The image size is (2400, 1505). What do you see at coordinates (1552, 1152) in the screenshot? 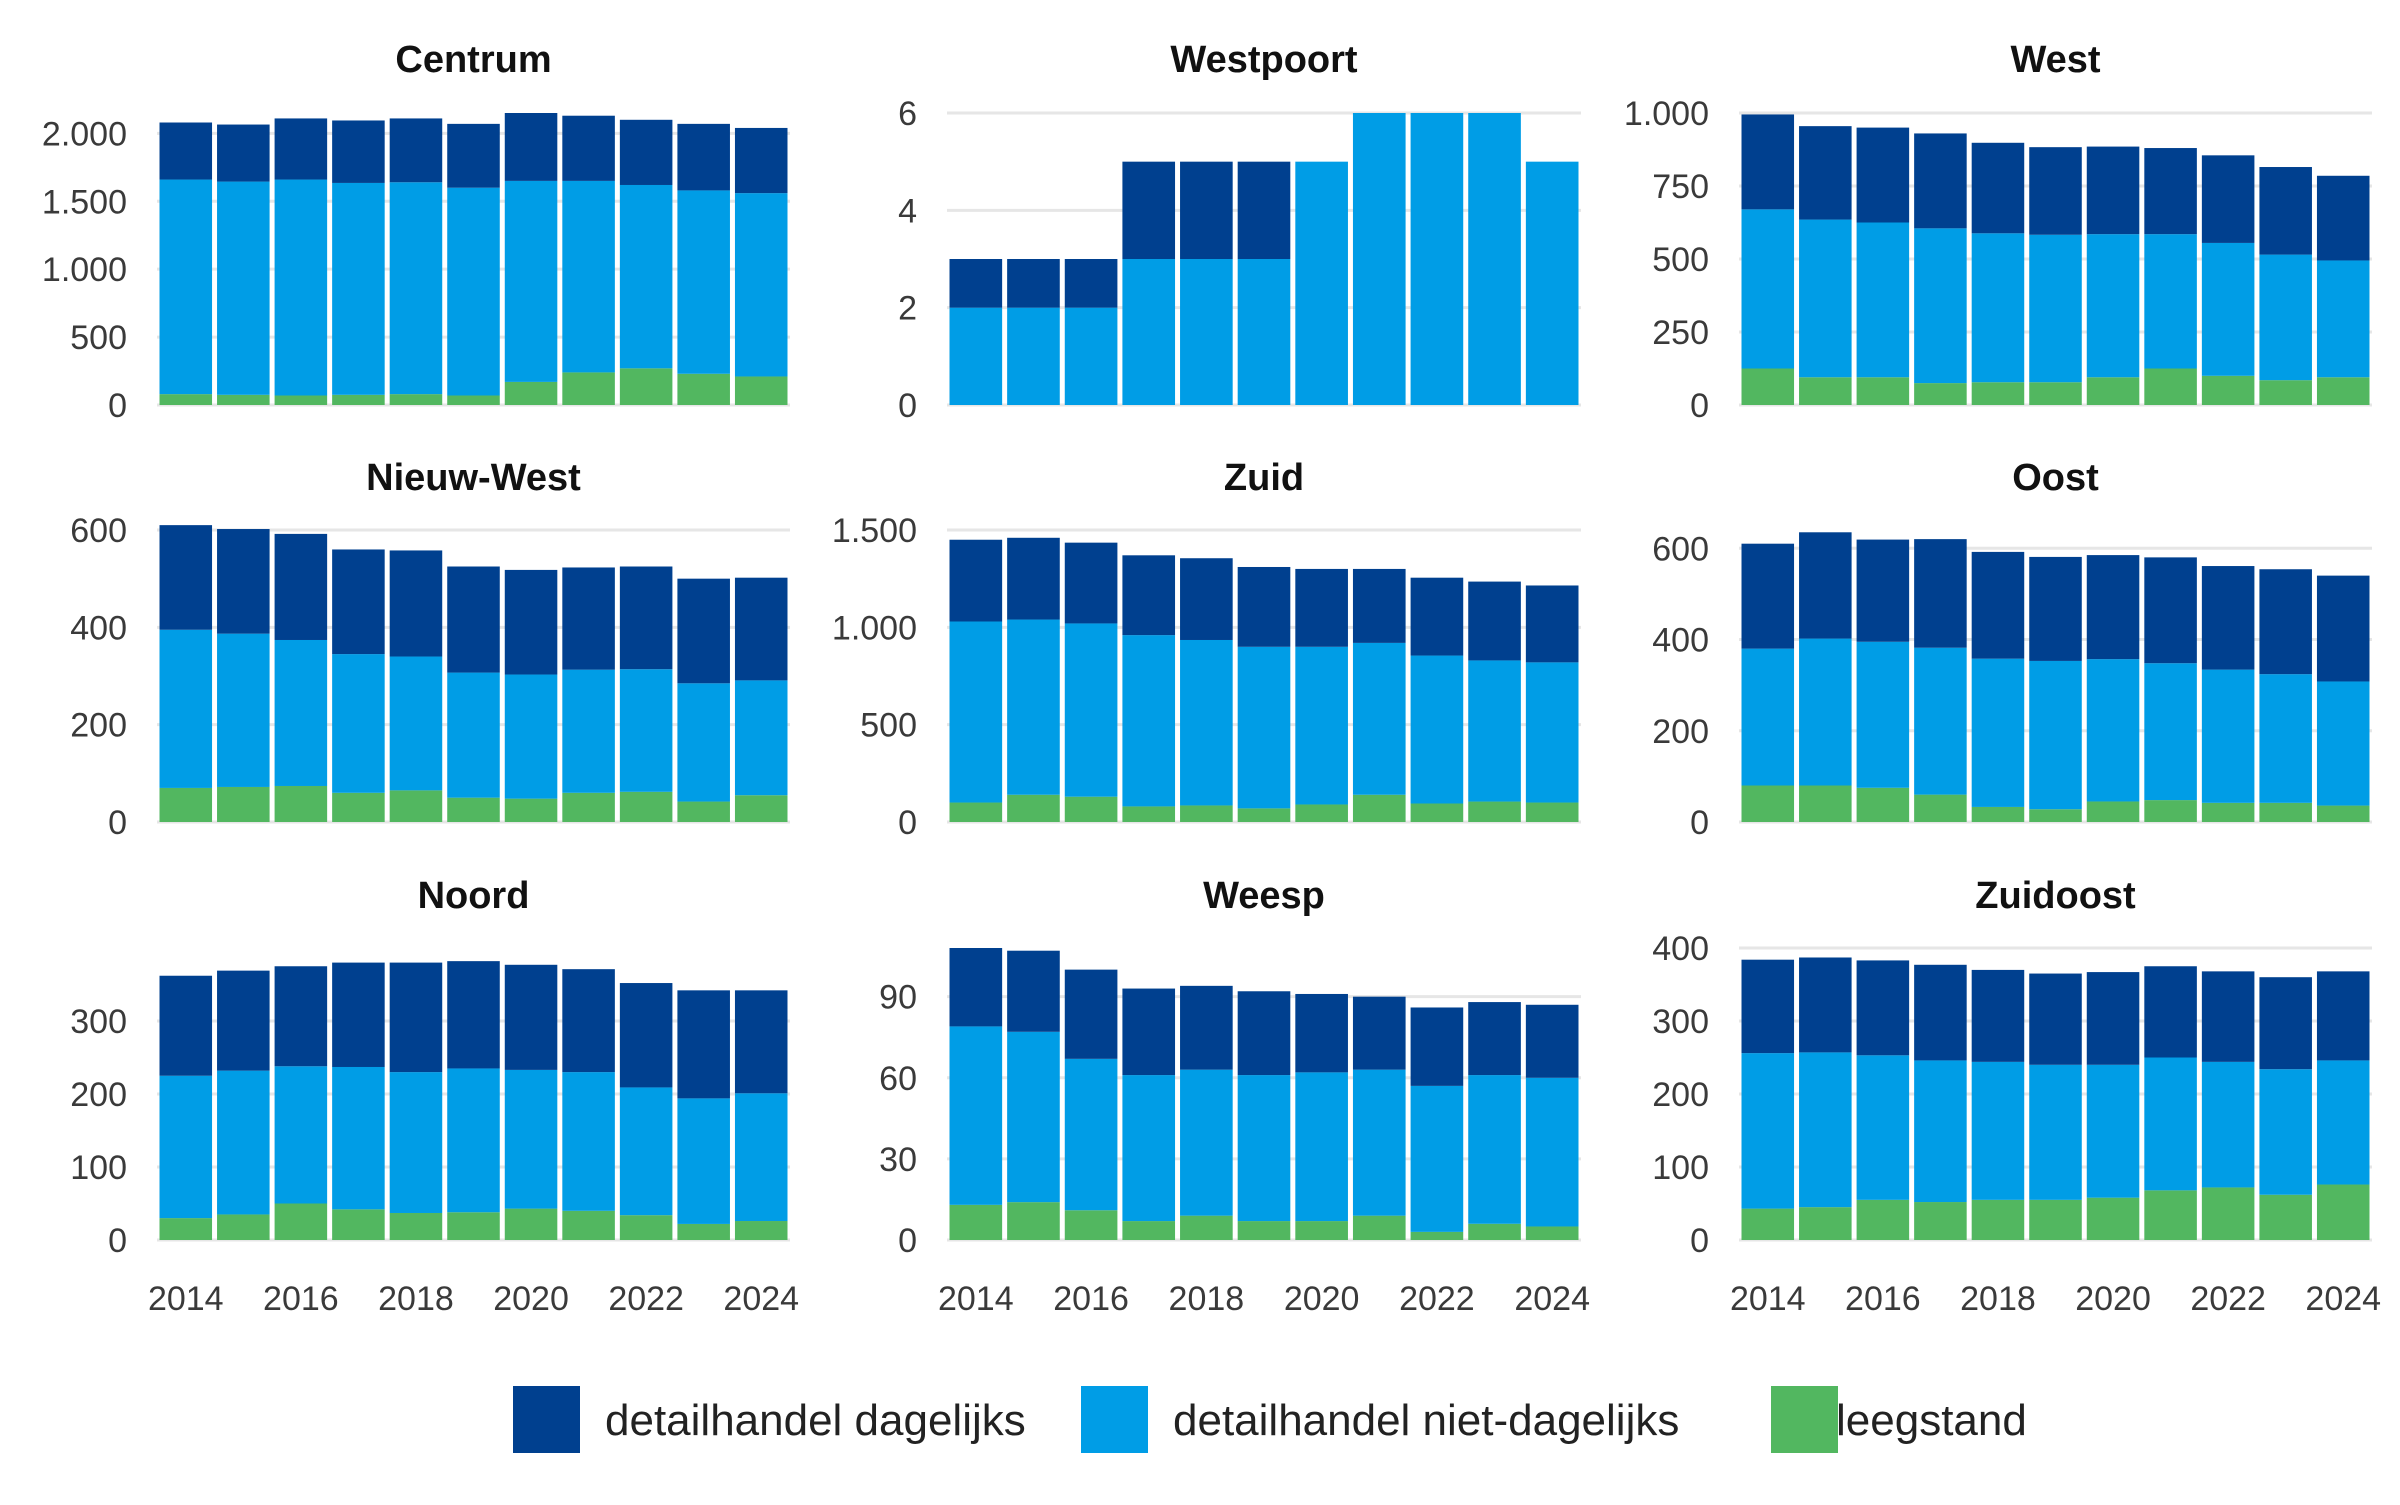
I see `bar-detailhandel-niet-dagelijks-2024` at bounding box center [1552, 1152].